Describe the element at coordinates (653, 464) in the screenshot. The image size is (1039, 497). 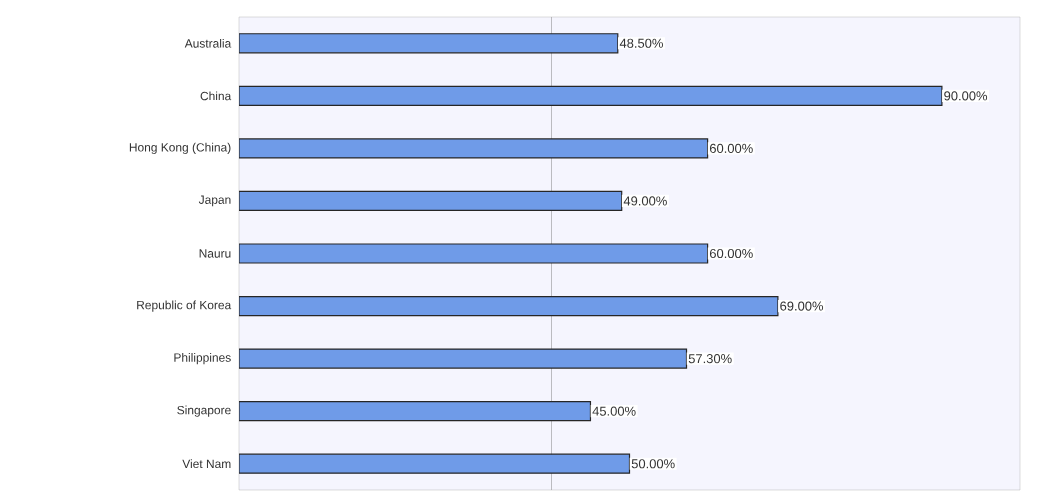
I see `data-label: 50.00%` at that location.